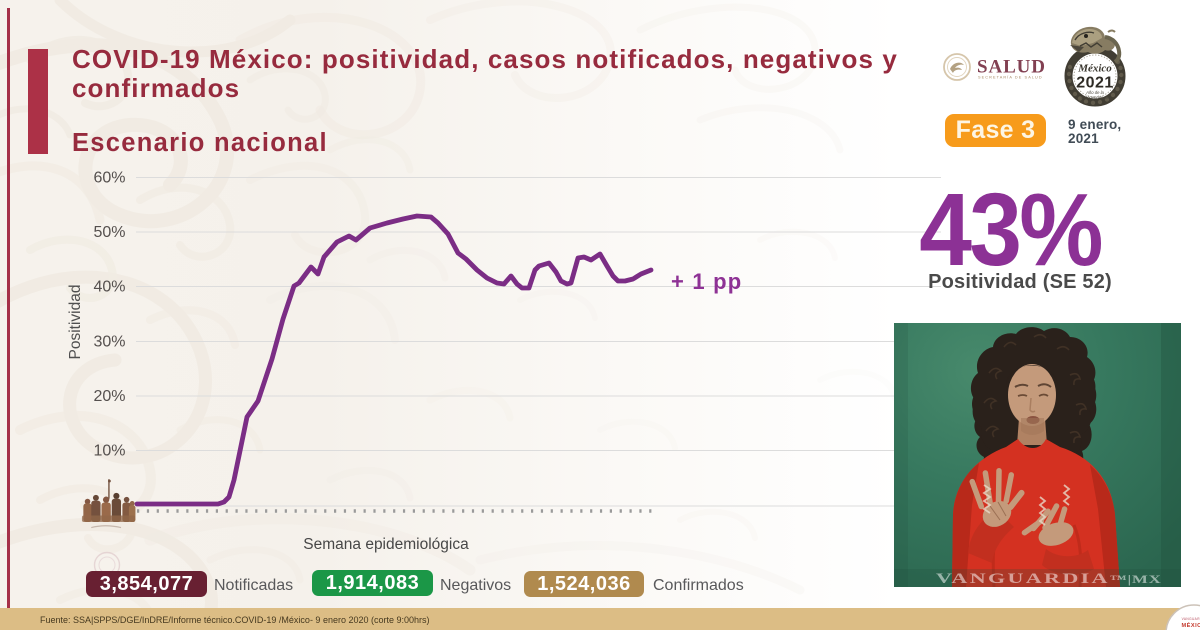 The image size is (1200, 630). What do you see at coordinates (109, 178) in the screenshot?
I see `svg-text: 60%` at bounding box center [109, 178].